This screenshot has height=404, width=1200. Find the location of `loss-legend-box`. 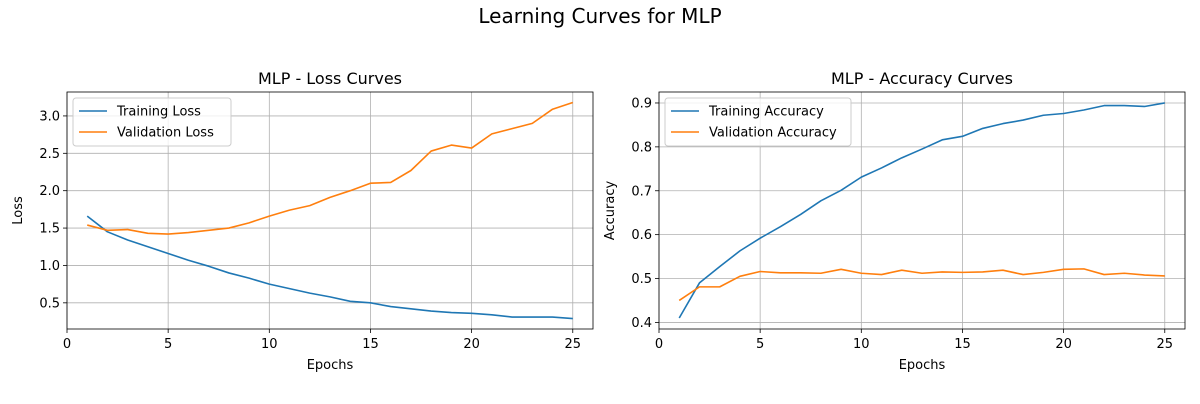

loss-legend-box is located at coordinates (152, 122).